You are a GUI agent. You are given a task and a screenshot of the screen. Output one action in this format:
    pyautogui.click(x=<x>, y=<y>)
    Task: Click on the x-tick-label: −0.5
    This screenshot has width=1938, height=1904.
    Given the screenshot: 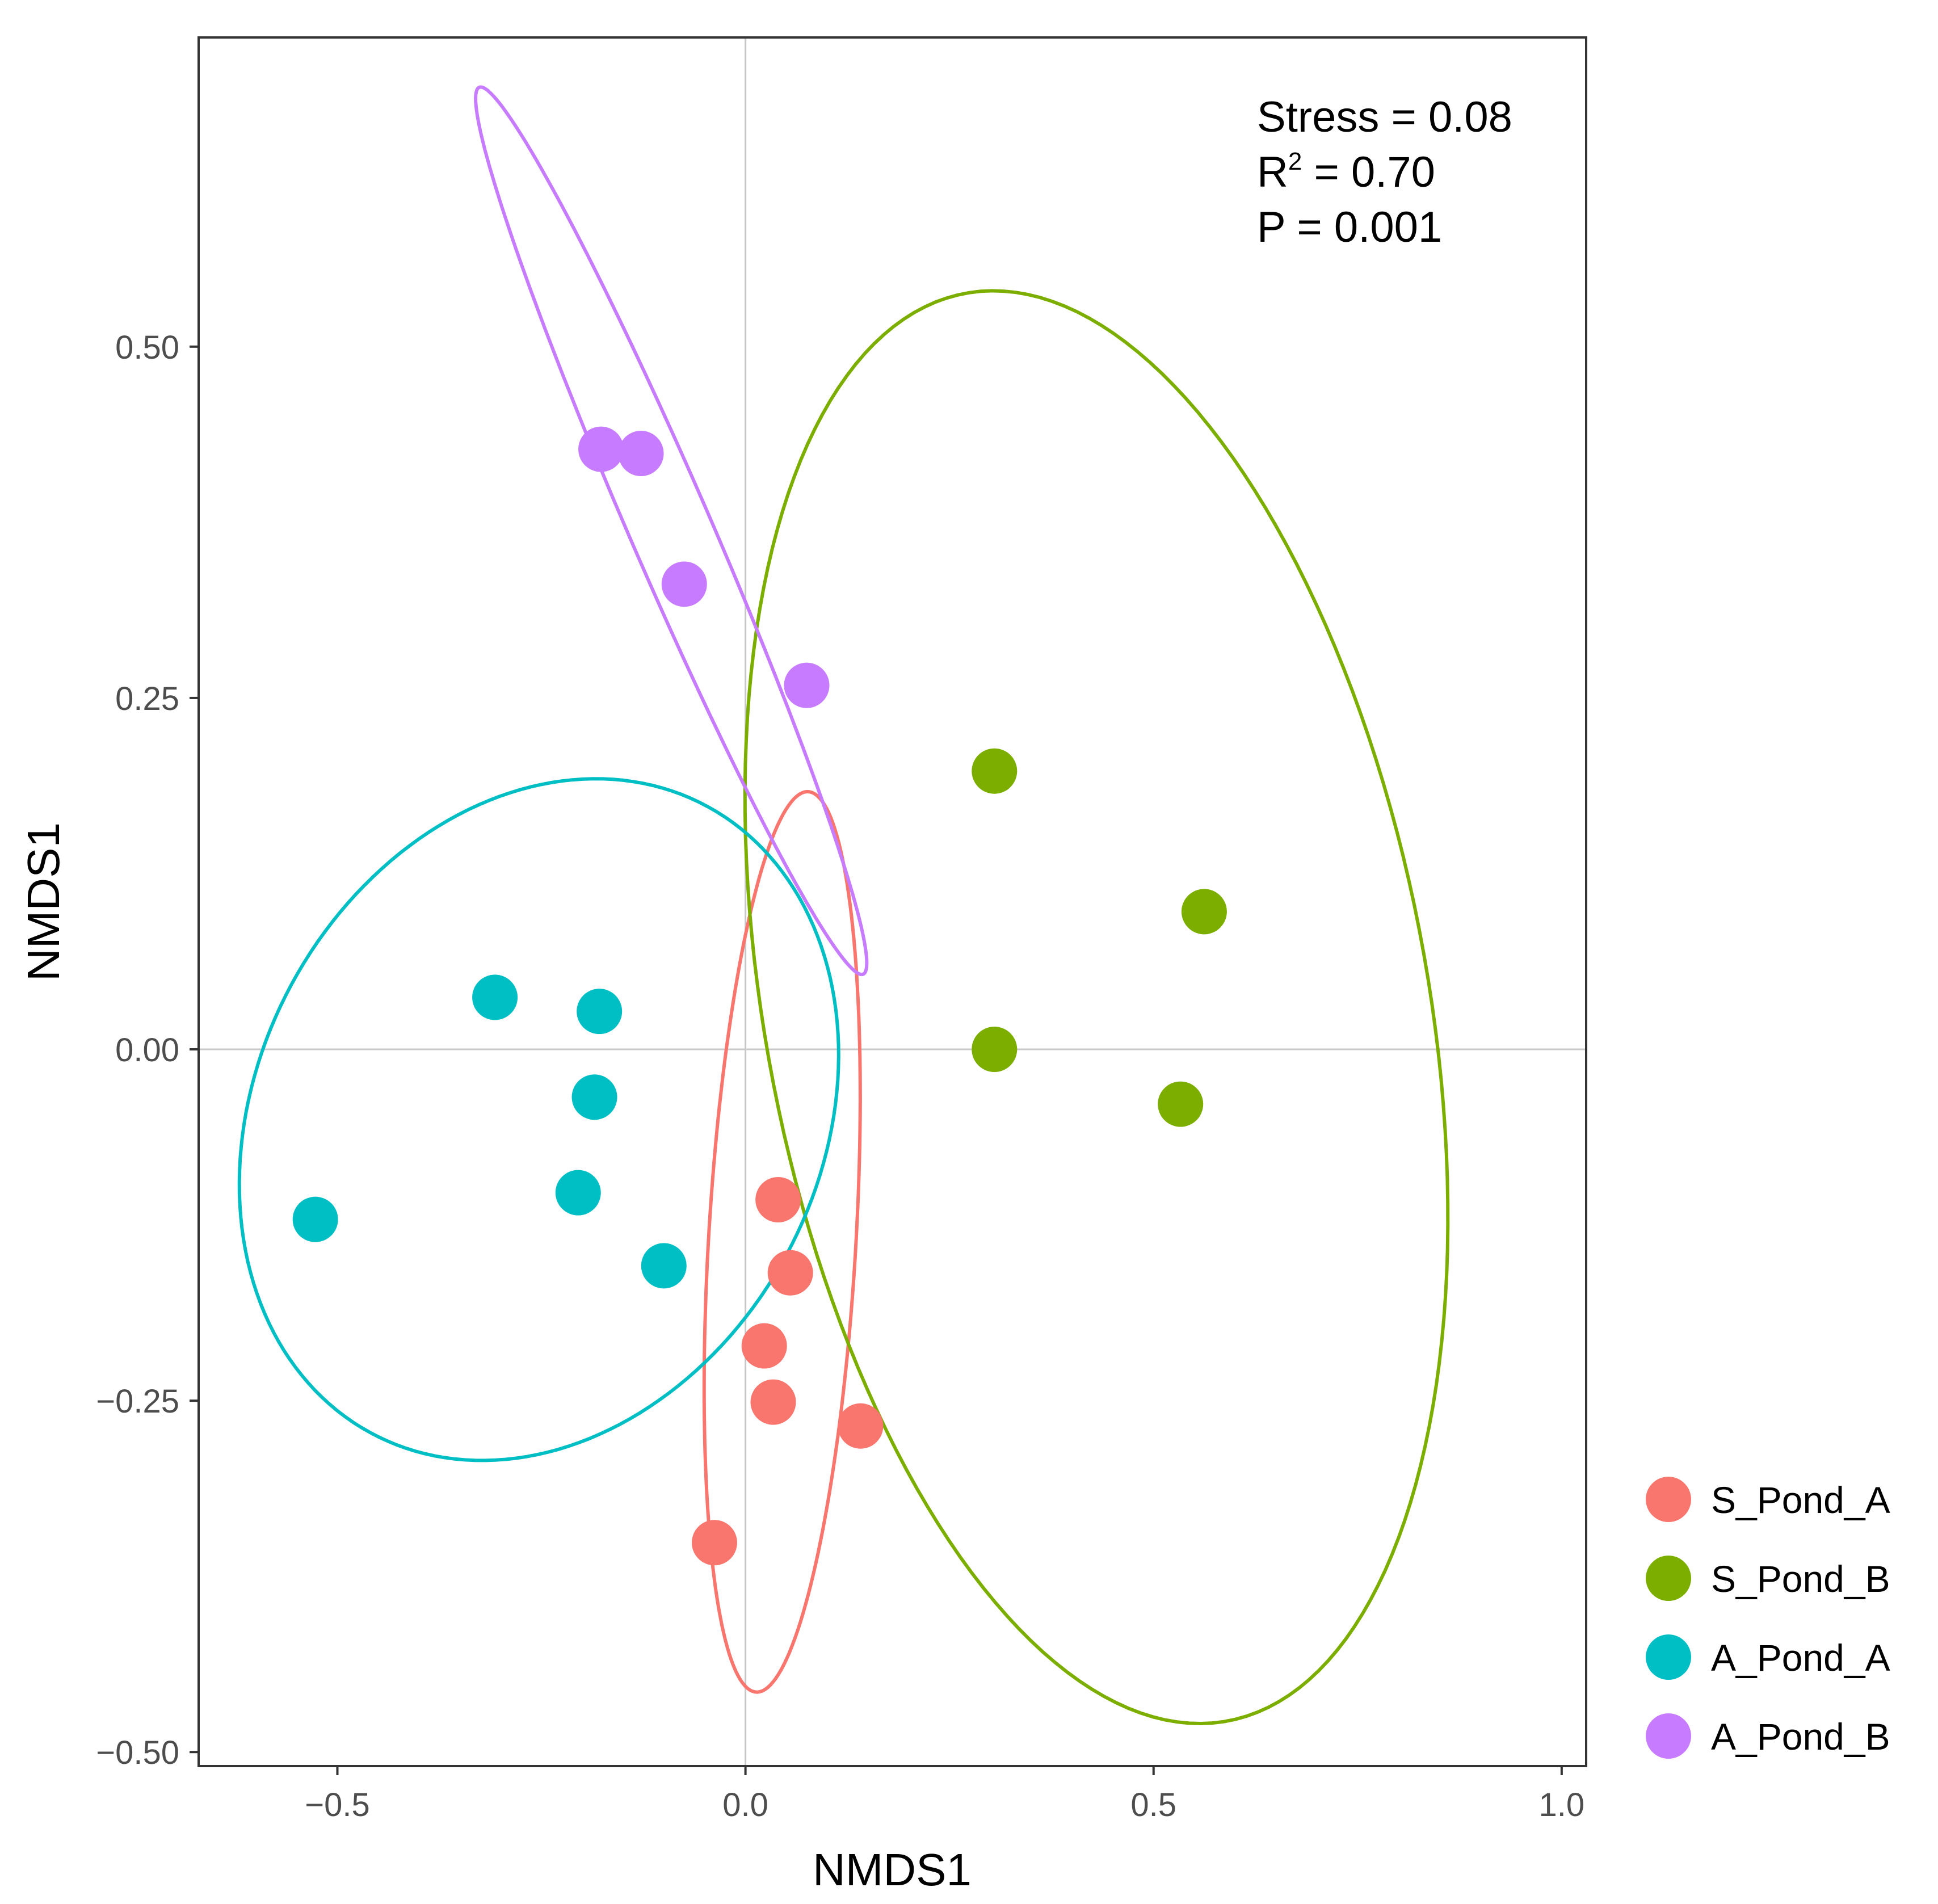 What is the action you would take?
    pyautogui.click(x=338, y=1805)
    